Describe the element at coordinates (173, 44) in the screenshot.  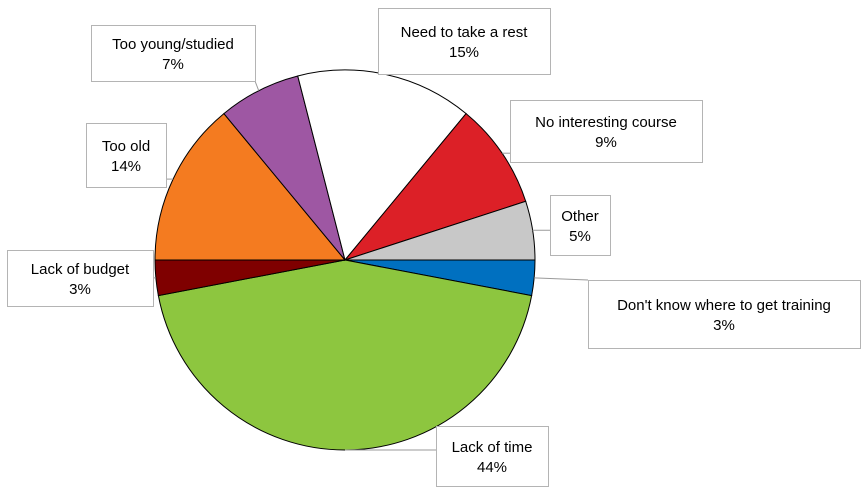
I see `label-category: Too young/studied` at that location.